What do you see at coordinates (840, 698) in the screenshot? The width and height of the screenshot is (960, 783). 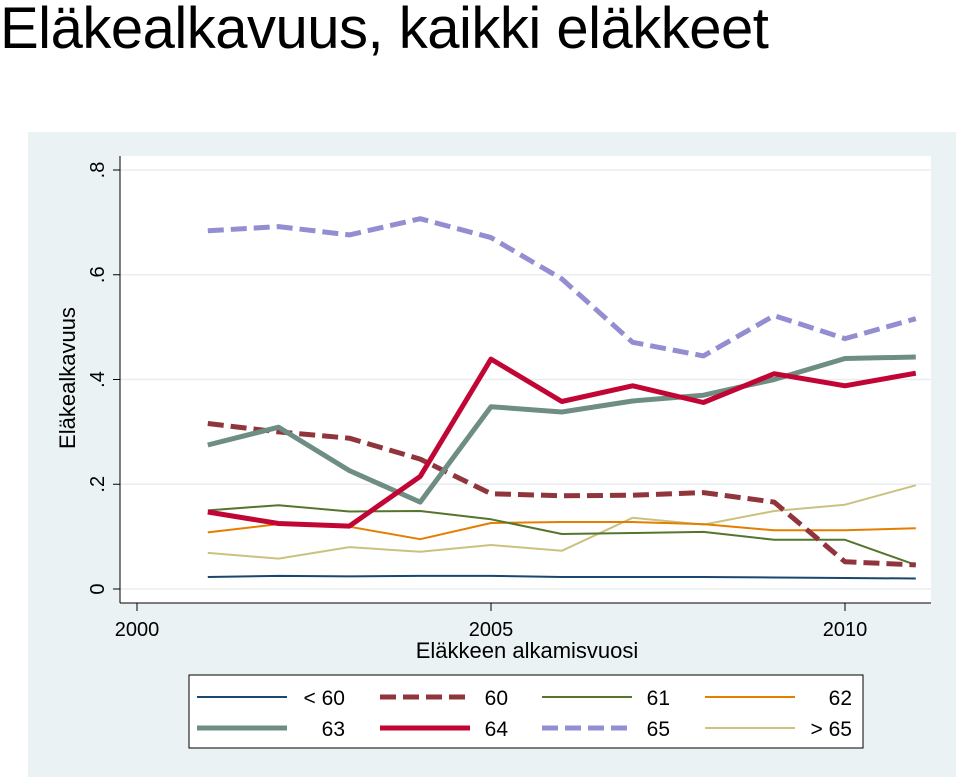 I see `legend-label: 62` at bounding box center [840, 698].